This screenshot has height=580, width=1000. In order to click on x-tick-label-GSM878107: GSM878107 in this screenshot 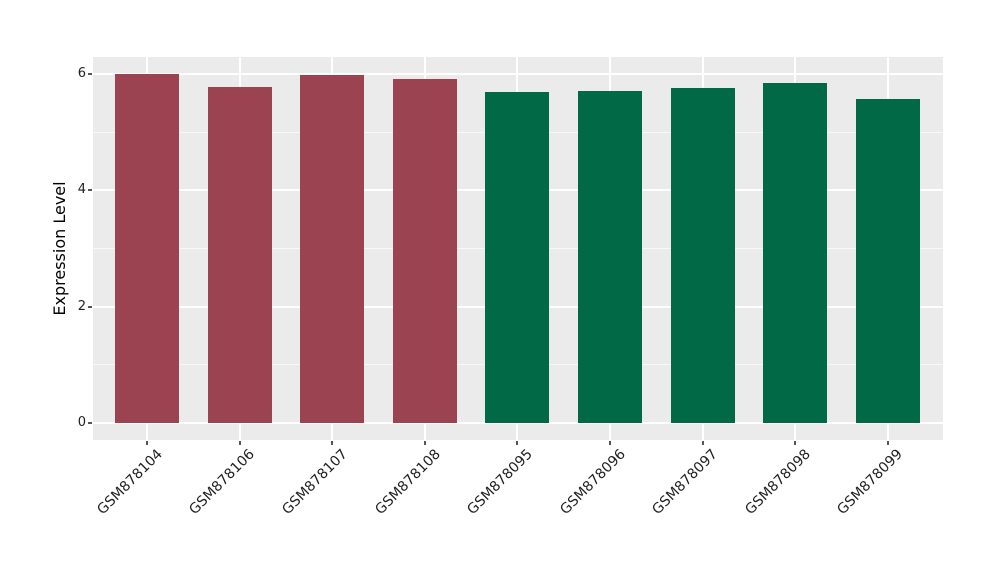, I will do `click(315, 482)`.